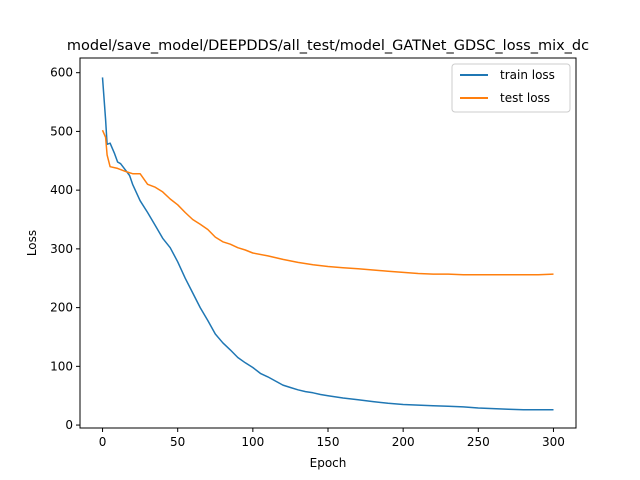 The height and width of the screenshot is (480, 640). What do you see at coordinates (527, 75) in the screenshot?
I see `legend-label-train-loss: train loss` at bounding box center [527, 75].